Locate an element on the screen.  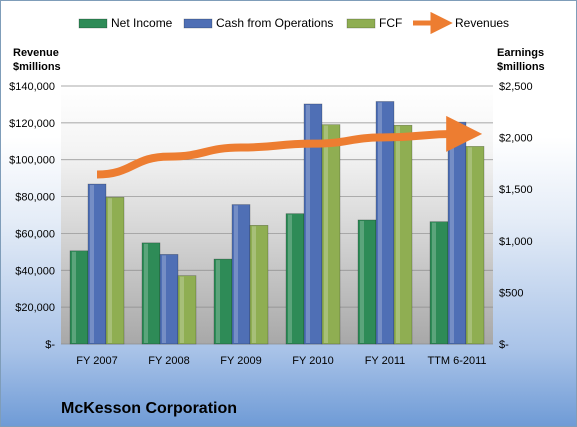
right-tick-label: $2,500 is located at coordinates (516, 87).